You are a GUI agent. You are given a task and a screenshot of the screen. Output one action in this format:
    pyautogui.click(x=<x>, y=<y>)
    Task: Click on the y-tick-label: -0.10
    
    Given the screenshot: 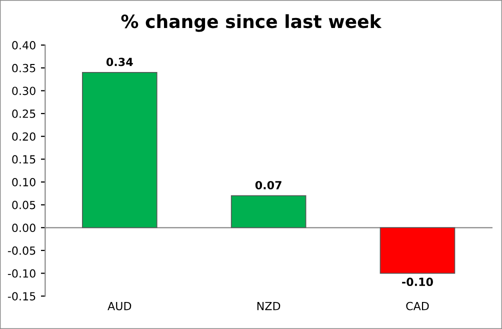 What is the action you would take?
    pyautogui.click(x=22, y=273)
    